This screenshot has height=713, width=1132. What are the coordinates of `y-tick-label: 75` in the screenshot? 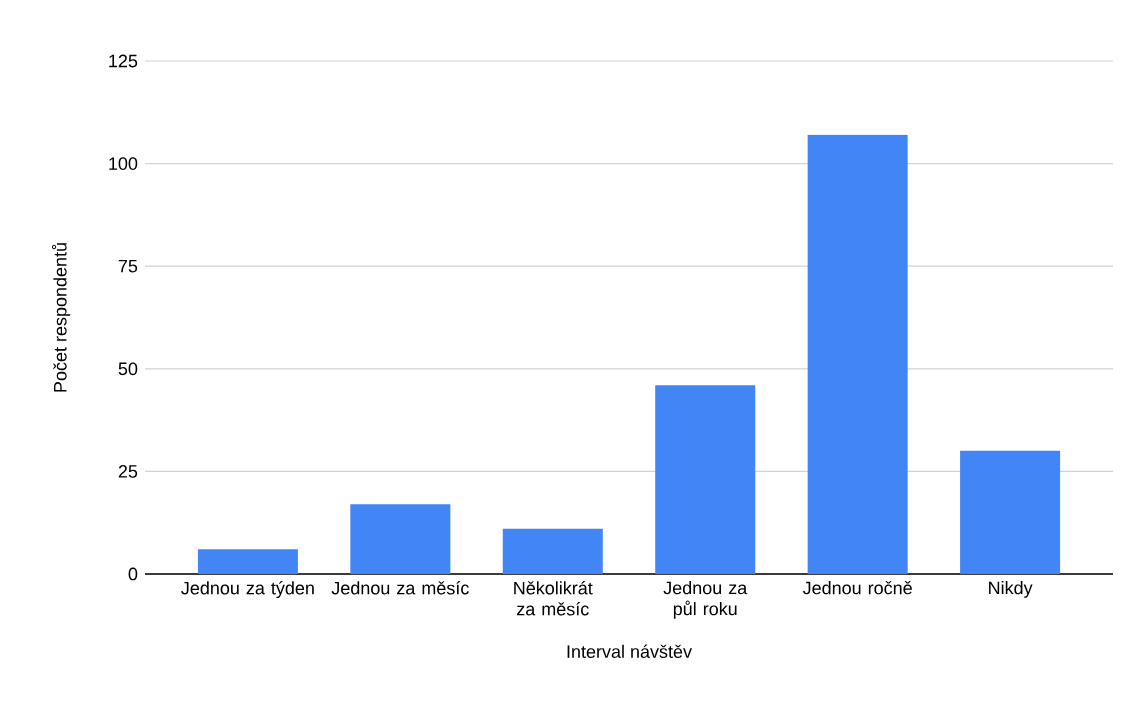 It's located at (128, 266).